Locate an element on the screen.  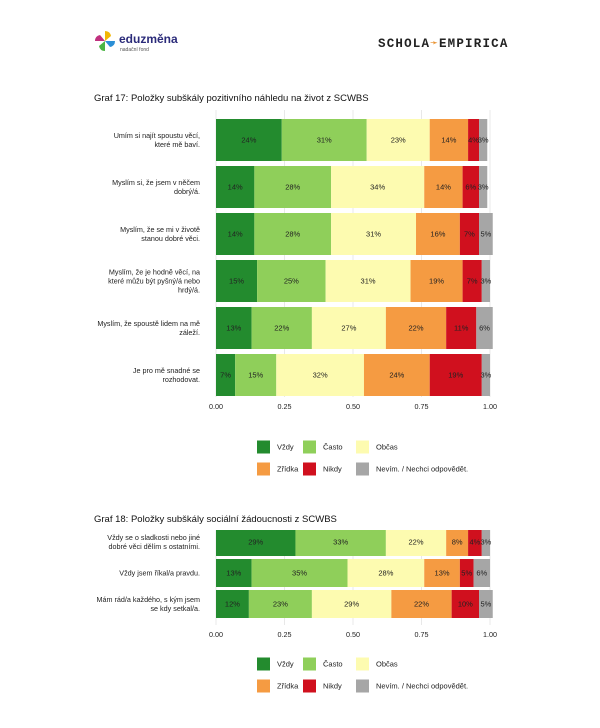
category-label: Umím si najít spoustu věcí, is located at coordinates (157, 135).